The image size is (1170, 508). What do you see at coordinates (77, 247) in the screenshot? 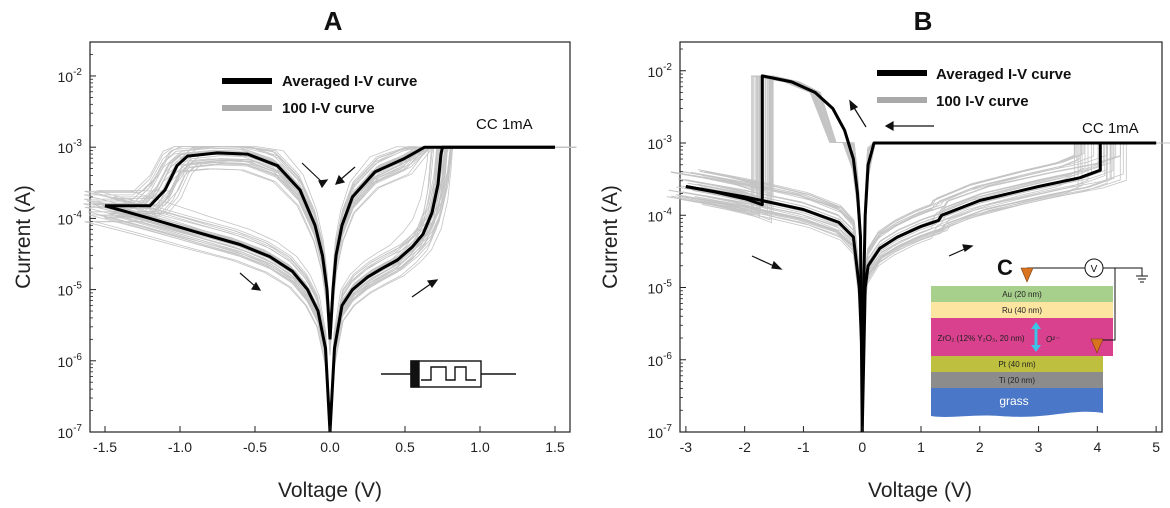
I see `panel-a-y-ticks: 10⁻⁷ 10⁻⁶ 10⁻⁵ 10⁻⁴ 10⁻³ 10⁻²` at bounding box center [77, 247].